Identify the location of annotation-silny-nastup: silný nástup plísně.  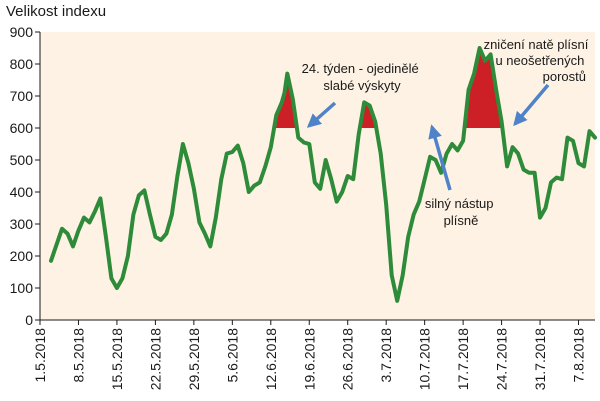
(461, 212).